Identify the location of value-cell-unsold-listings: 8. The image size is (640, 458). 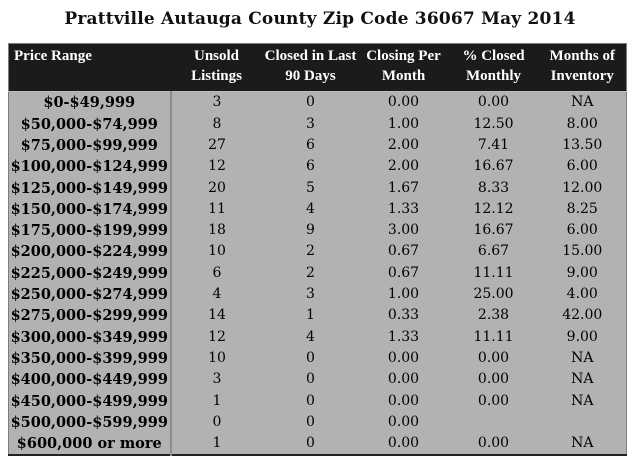
(216, 124).